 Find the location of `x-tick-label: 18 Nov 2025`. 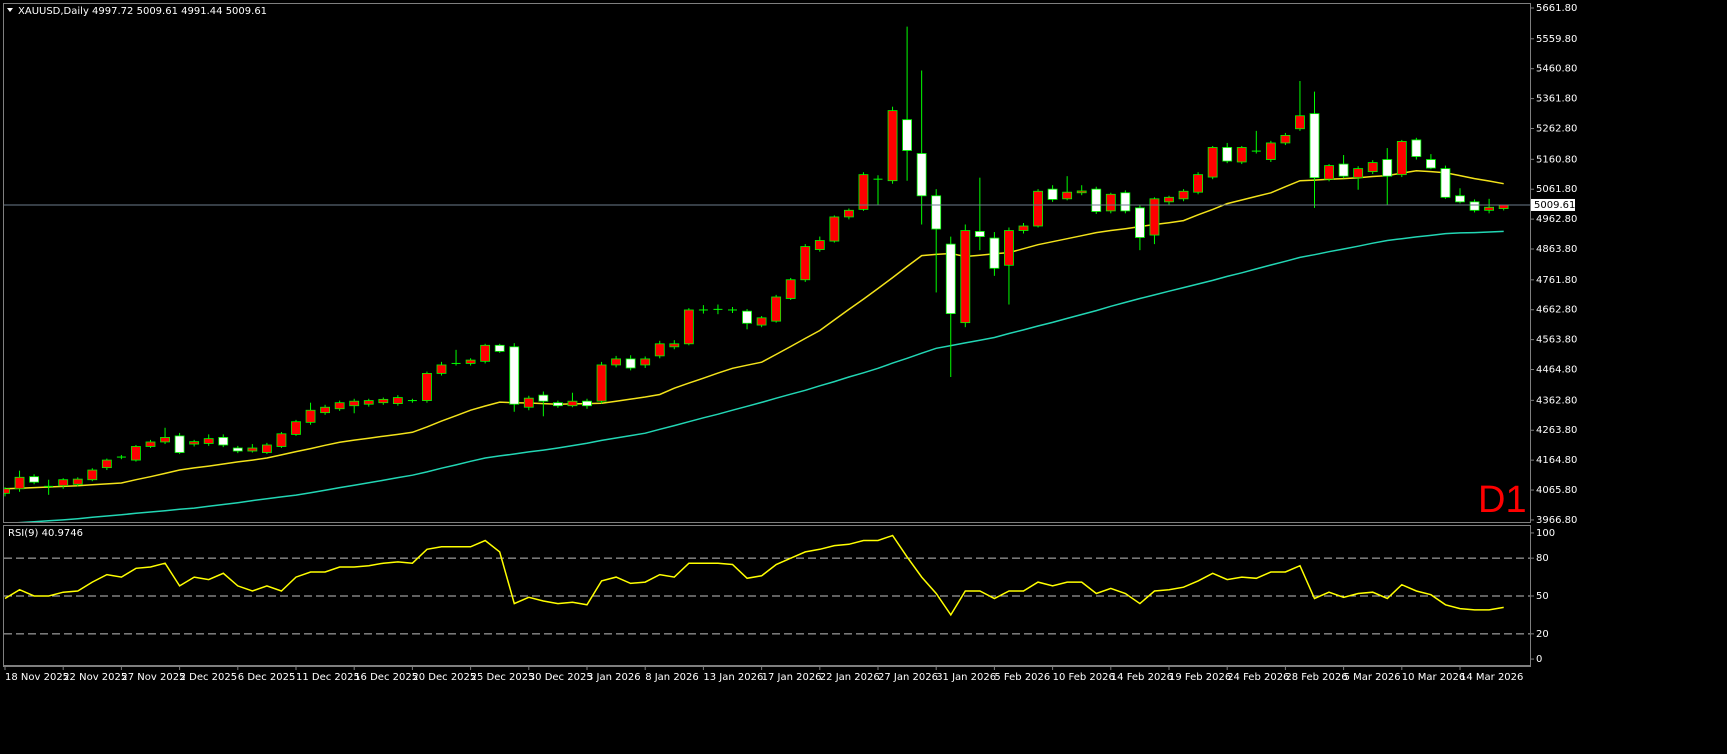

x-tick-label: 18 Nov 2025 is located at coordinates (37, 677).